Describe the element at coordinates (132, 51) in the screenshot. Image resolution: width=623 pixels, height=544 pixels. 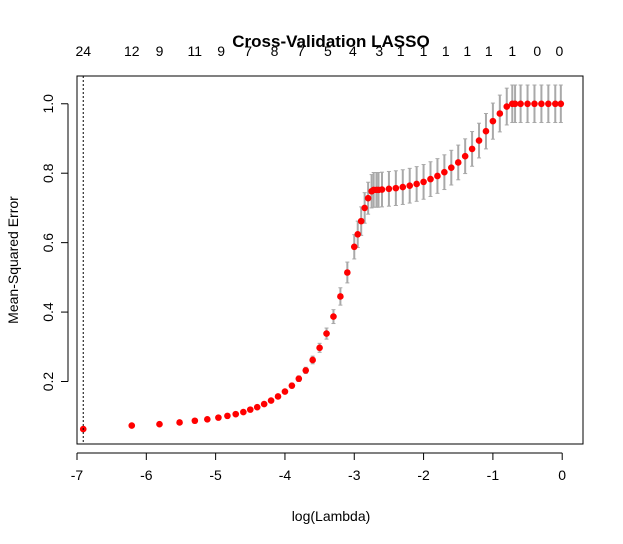
I see `top-axis-label: 12` at that location.